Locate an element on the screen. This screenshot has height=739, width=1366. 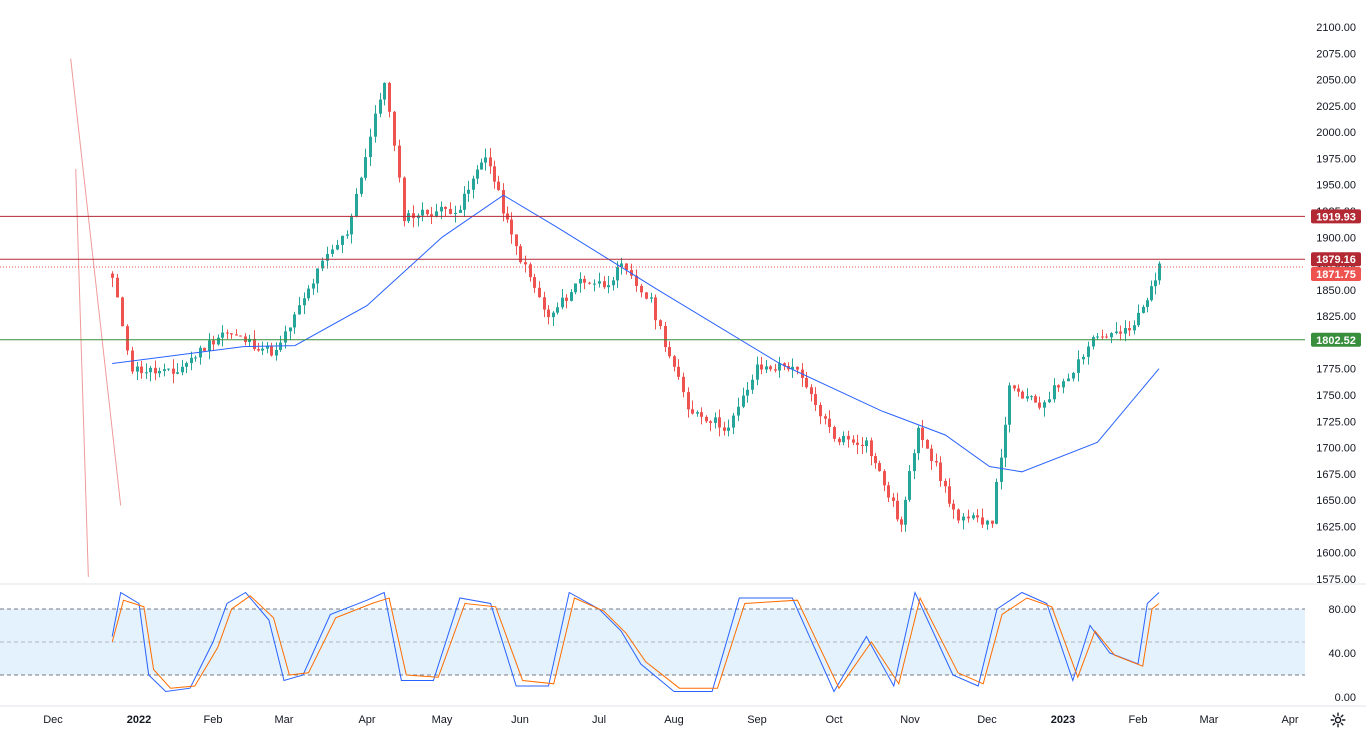
time-axis-tick: Mar is located at coordinates (1209, 720).